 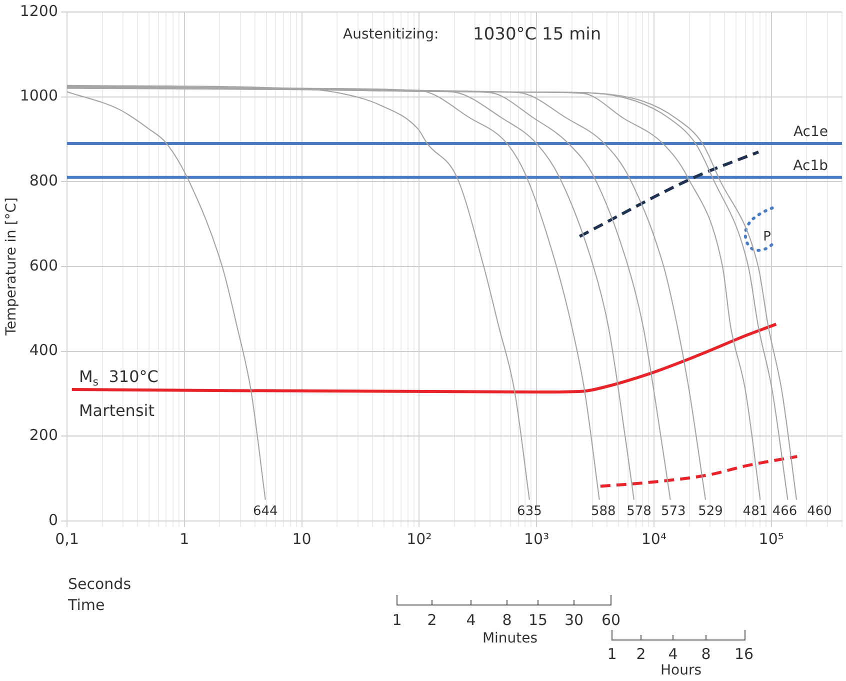 I want to click on y-tick-label: 400, so click(x=43, y=350).